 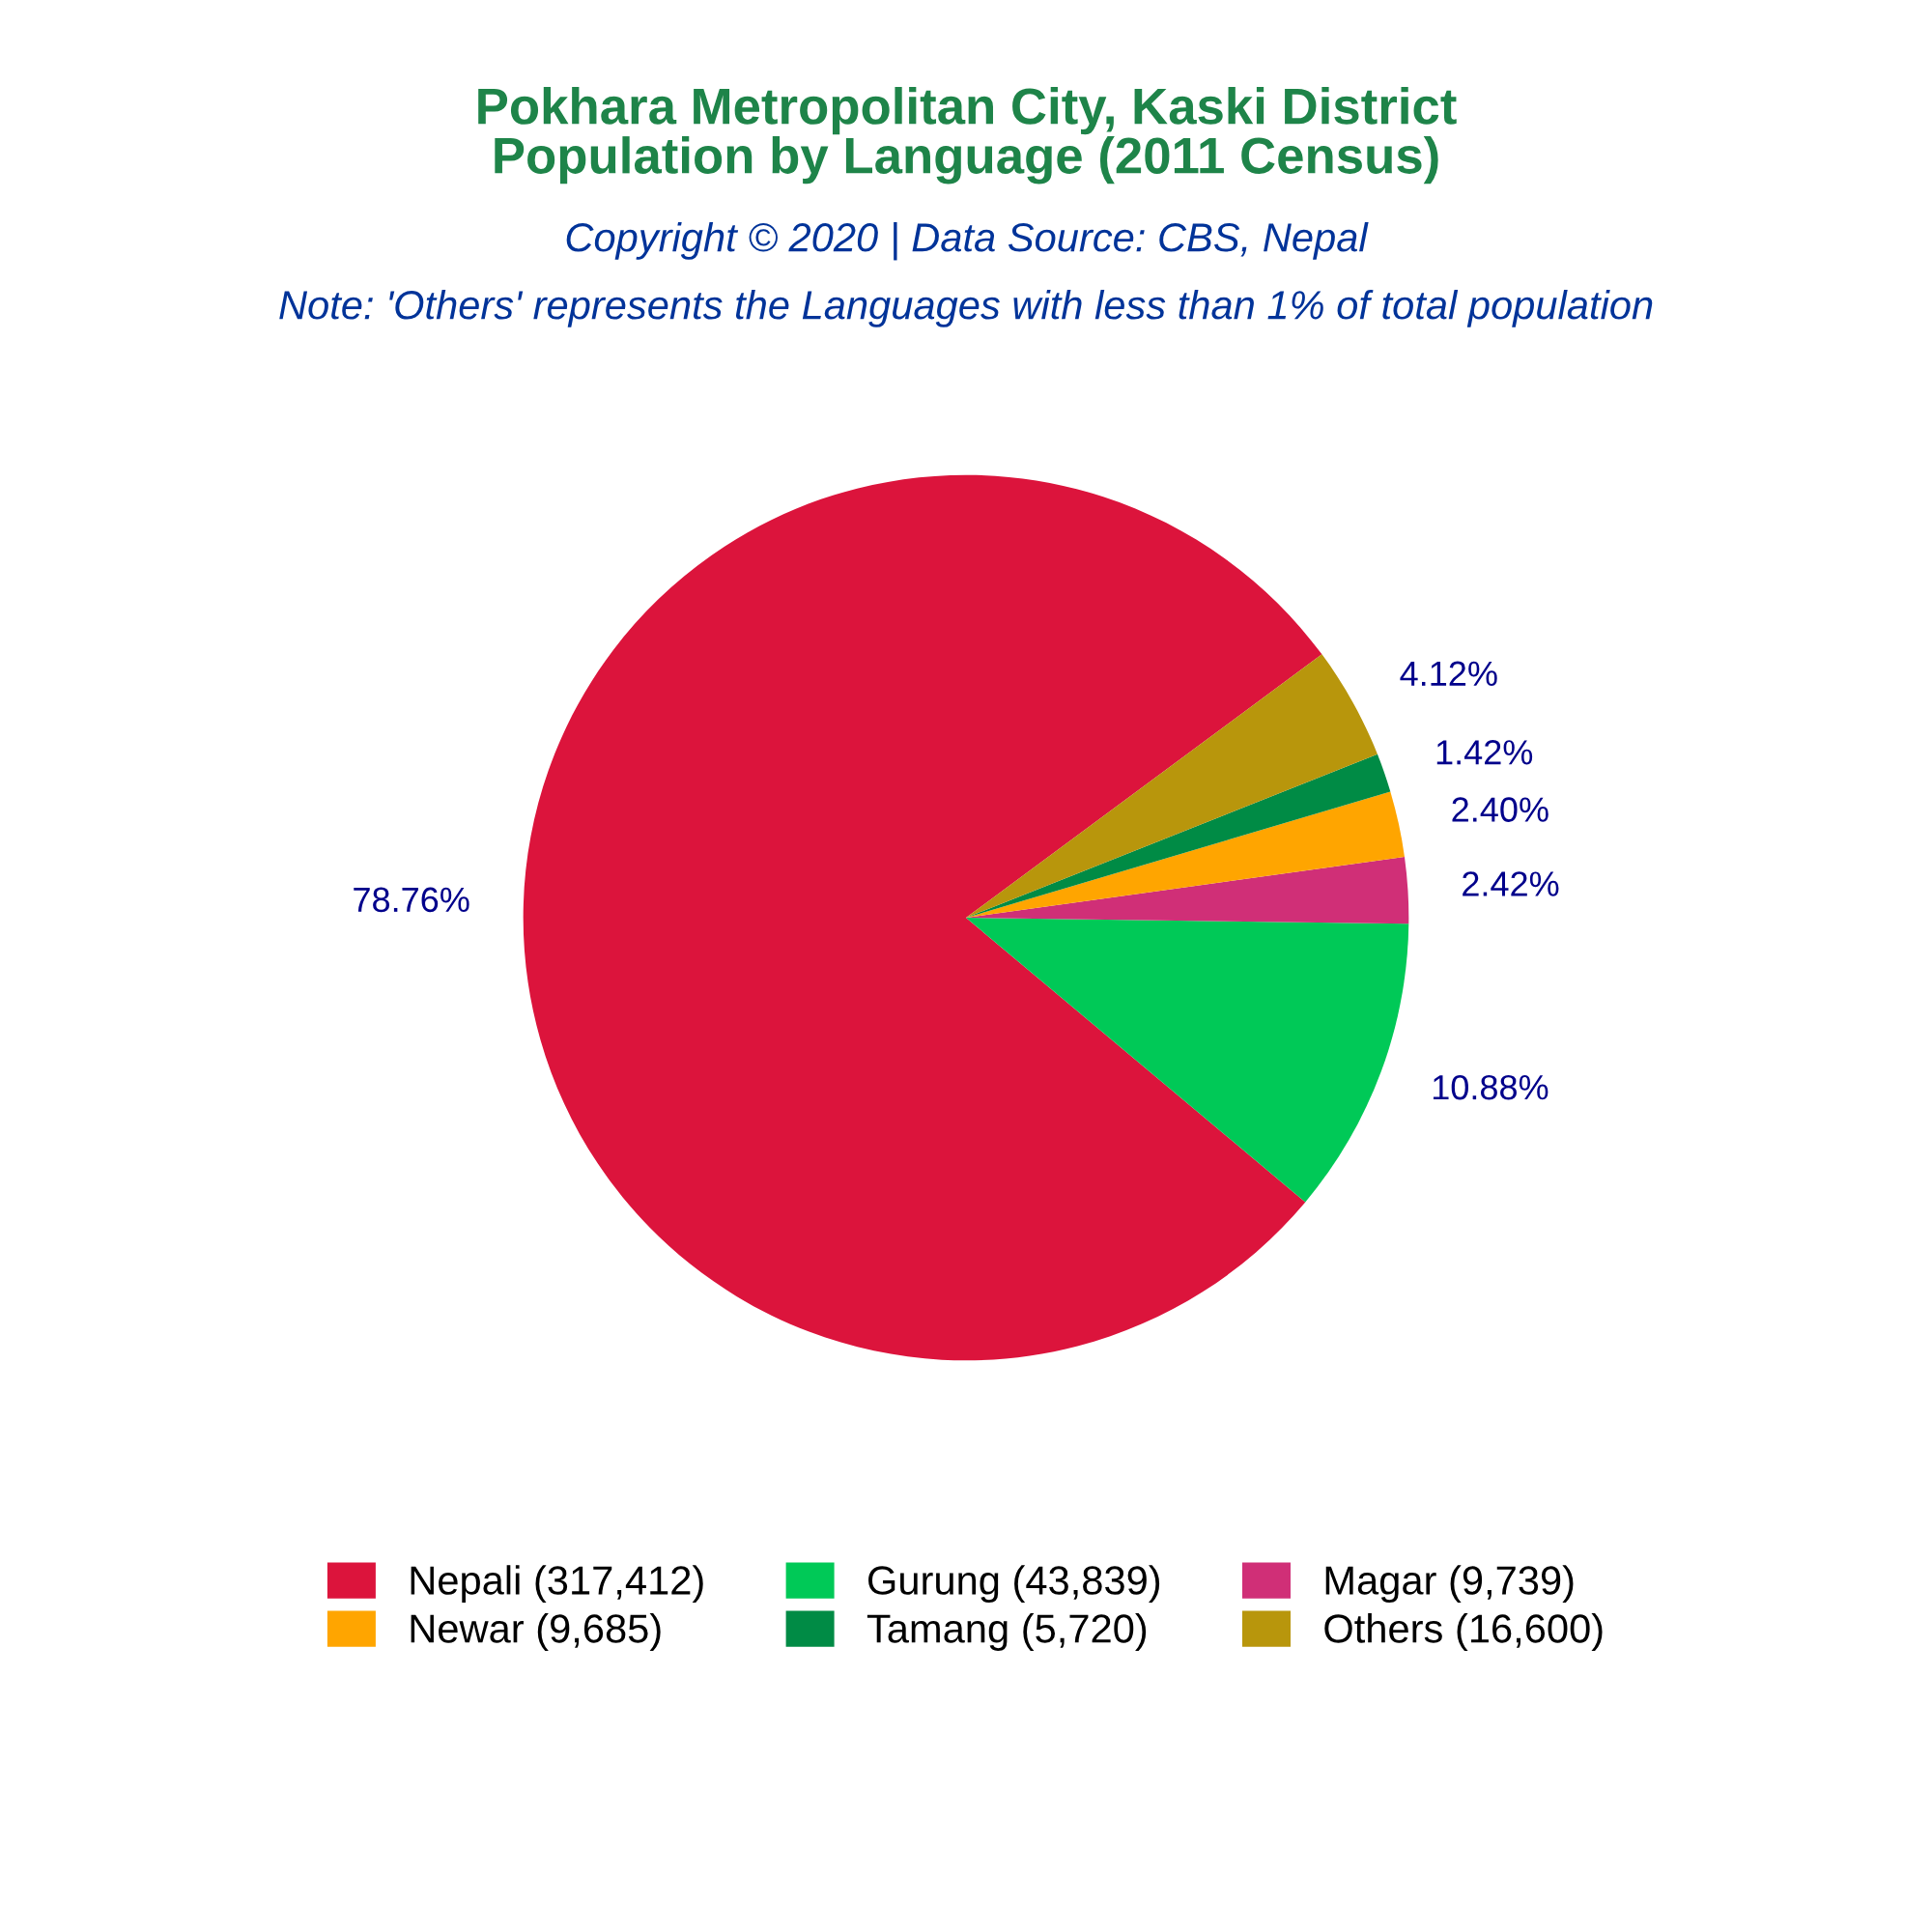 I want to click on legend-label: Gurung (43,839), so click(x=1014, y=1584).